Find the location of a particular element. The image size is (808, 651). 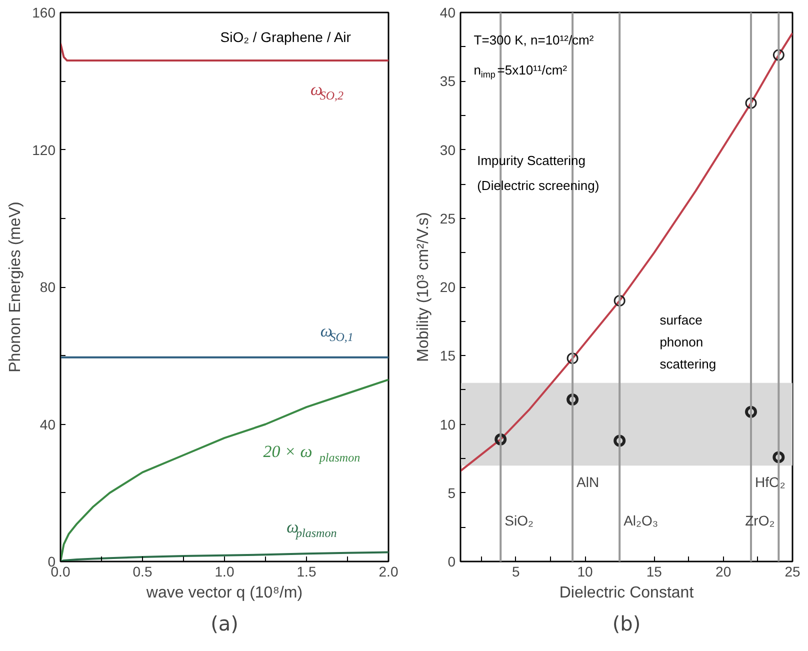

x-tick-label: 0.5 is located at coordinates (142, 572).